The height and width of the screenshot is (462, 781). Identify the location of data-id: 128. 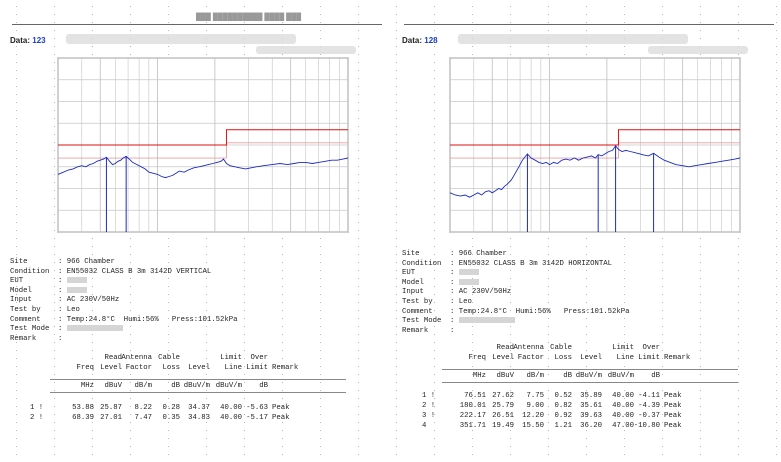
(431, 40).